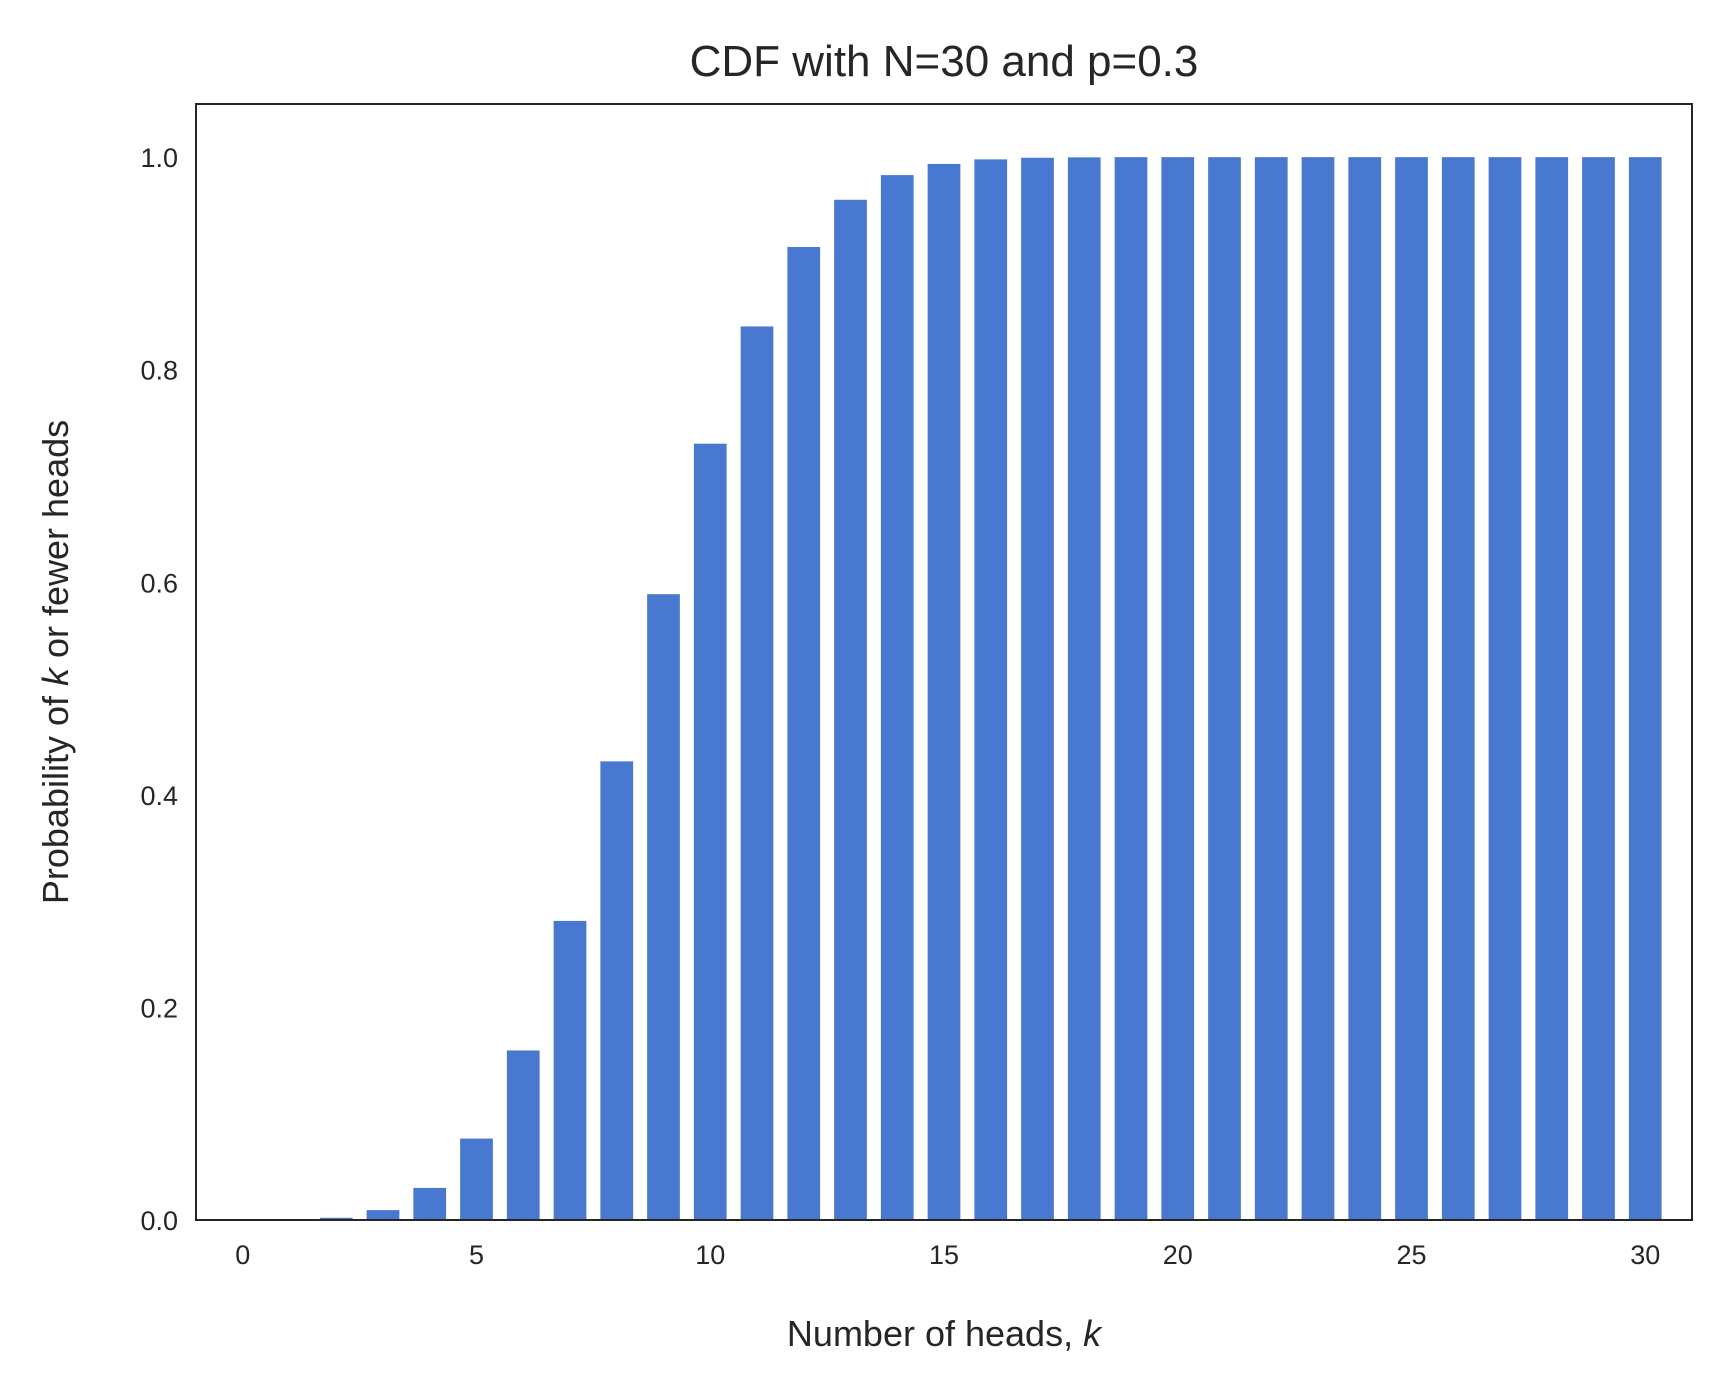  I want to click on x-tick-label: 15, so click(944, 1255).